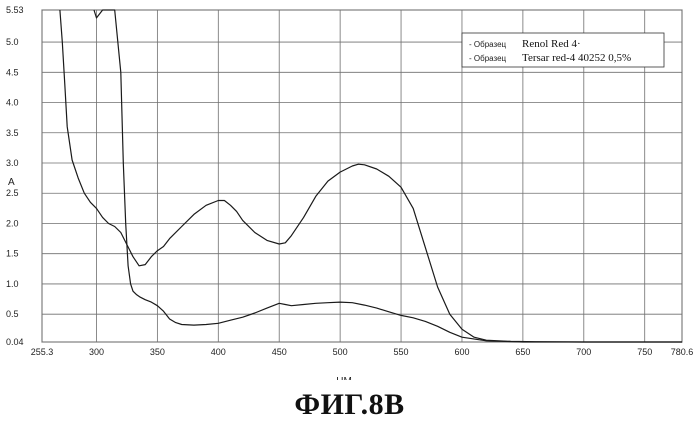 This screenshot has height=426, width=699. What do you see at coordinates (340, 352) in the screenshot?
I see `x-tick-label: 500` at bounding box center [340, 352].